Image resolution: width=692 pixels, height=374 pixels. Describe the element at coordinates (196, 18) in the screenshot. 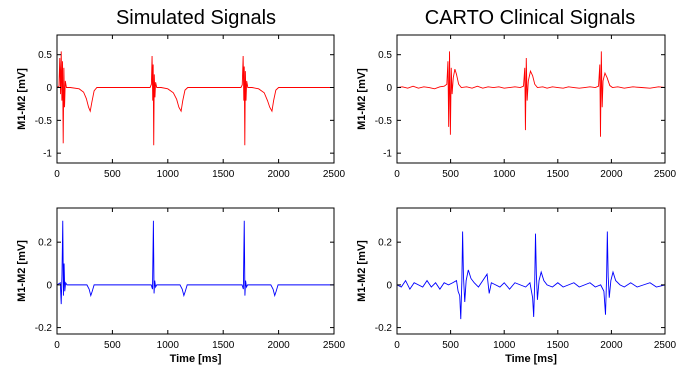

I see `simulated-signals-title: Simulated Signals` at that location.